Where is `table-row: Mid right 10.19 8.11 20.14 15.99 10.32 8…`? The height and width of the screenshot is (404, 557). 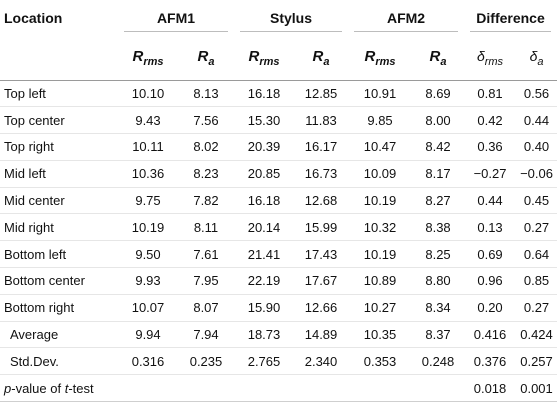 table-row: Mid right 10.19 8.11 20.14 15.99 10.32 8… is located at coordinates (278, 227).